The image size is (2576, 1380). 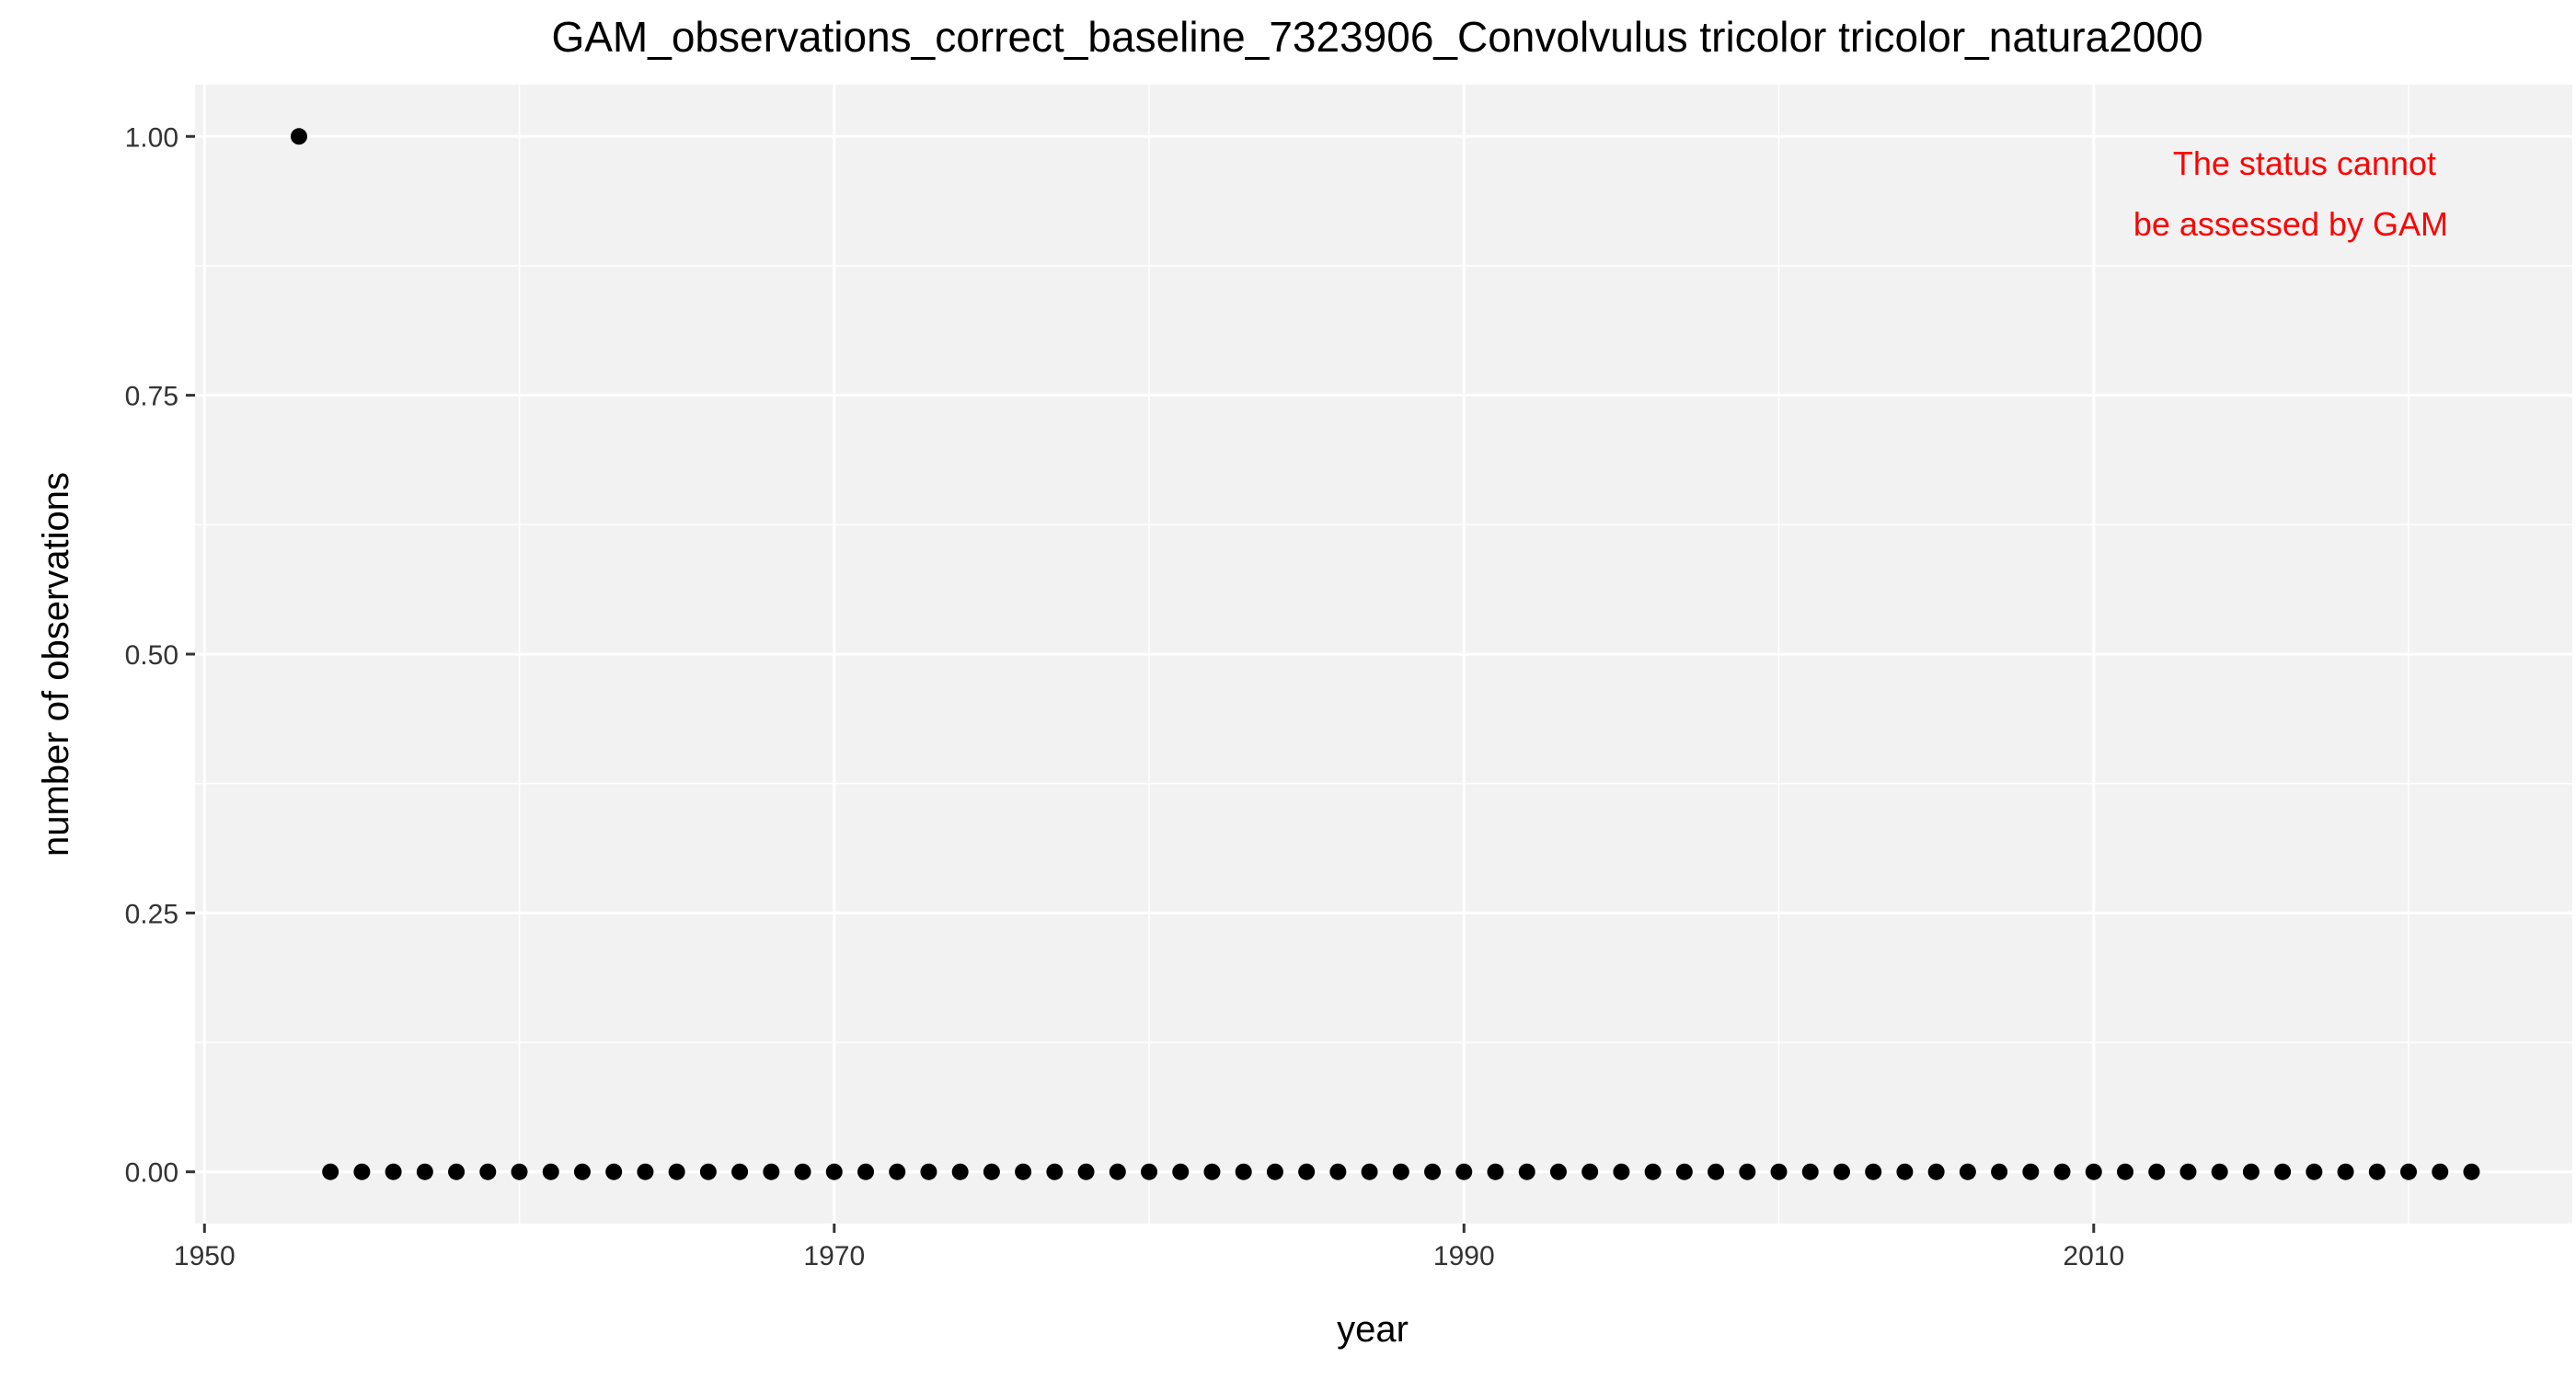 I want to click on x-tick-label: 2010, so click(x=2093, y=1256).